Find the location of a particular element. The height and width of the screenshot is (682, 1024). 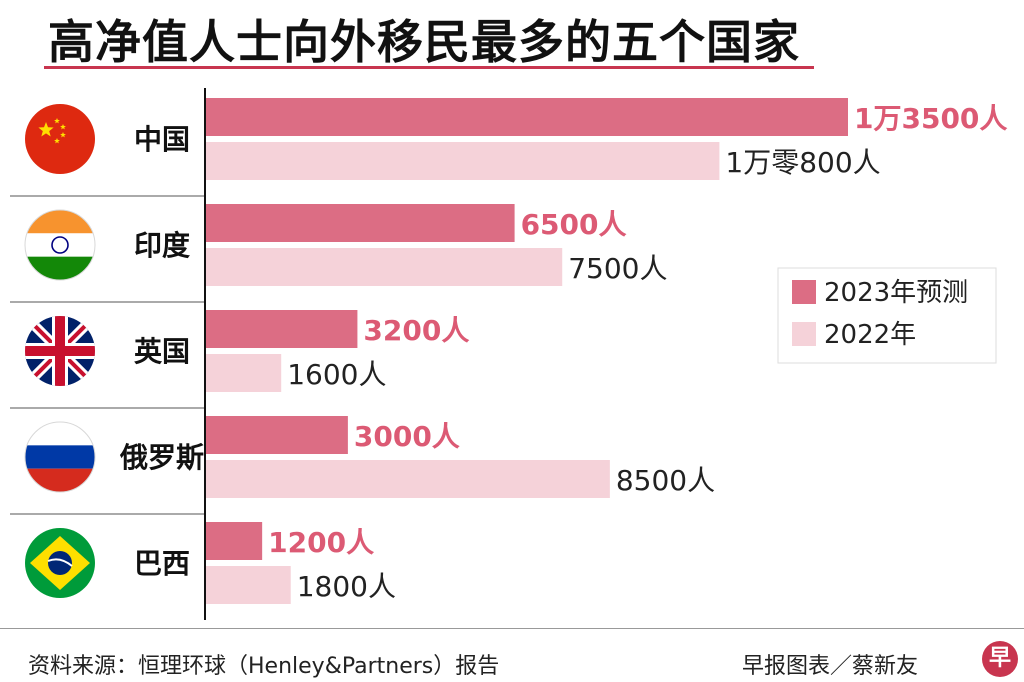

category-label: 中国 is located at coordinates (162, 139).